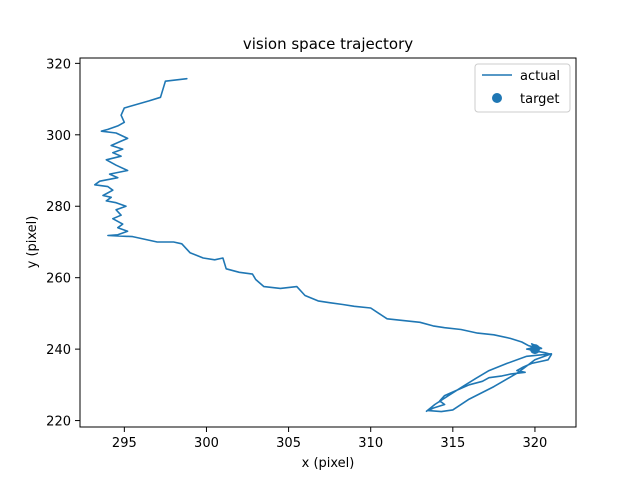 The height and width of the screenshot is (480, 640). I want to click on y-tick-label: 300, so click(58, 136).